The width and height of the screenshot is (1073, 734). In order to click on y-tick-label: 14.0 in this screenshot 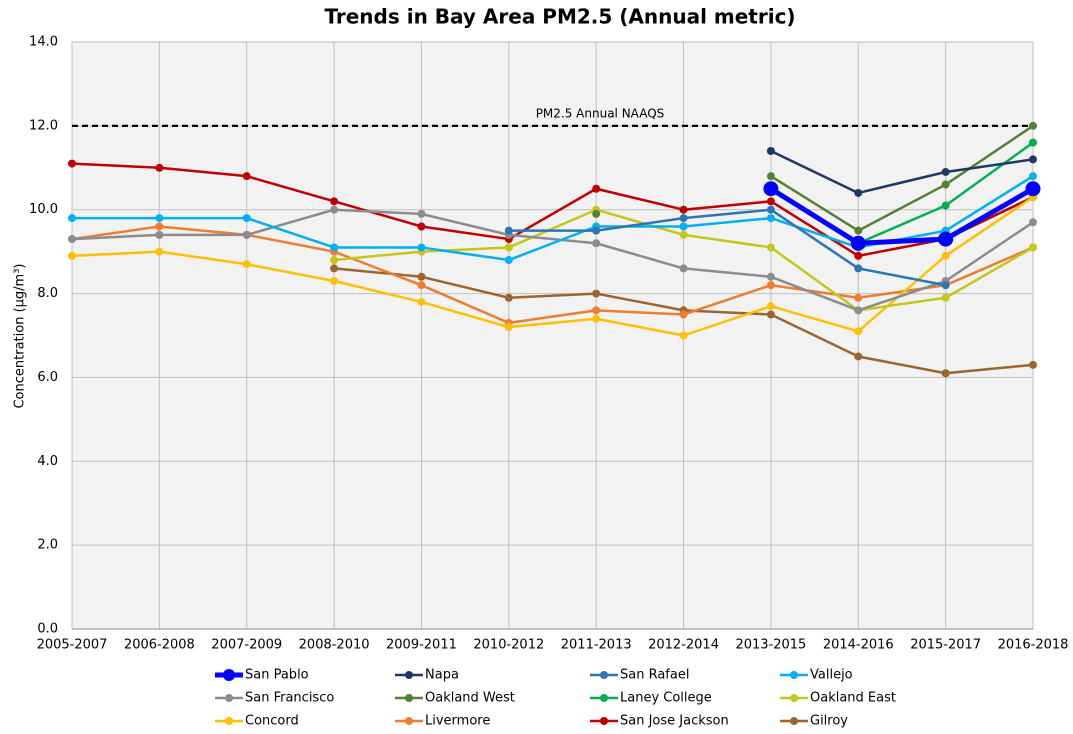, I will do `click(43, 42)`.